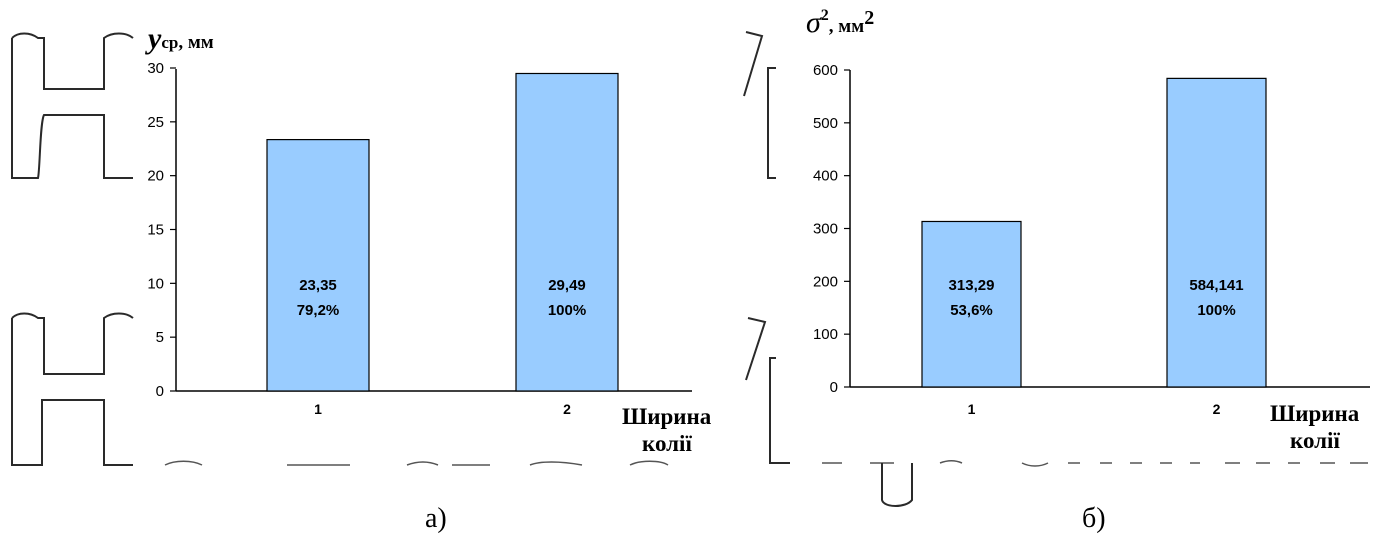  I want to click on chart-a-panel-label: а), so click(436, 518).